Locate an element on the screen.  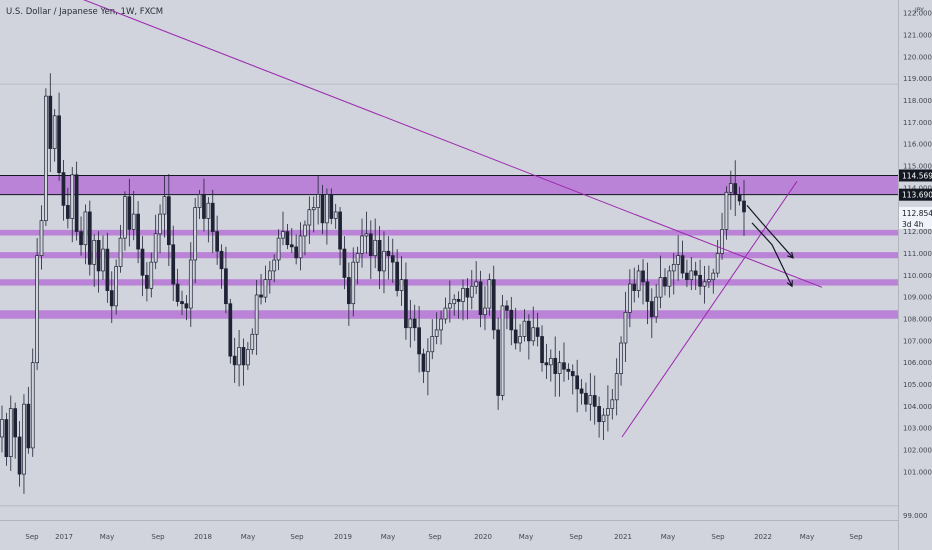
y-tick-label: 112.000 is located at coordinates (917, 232).